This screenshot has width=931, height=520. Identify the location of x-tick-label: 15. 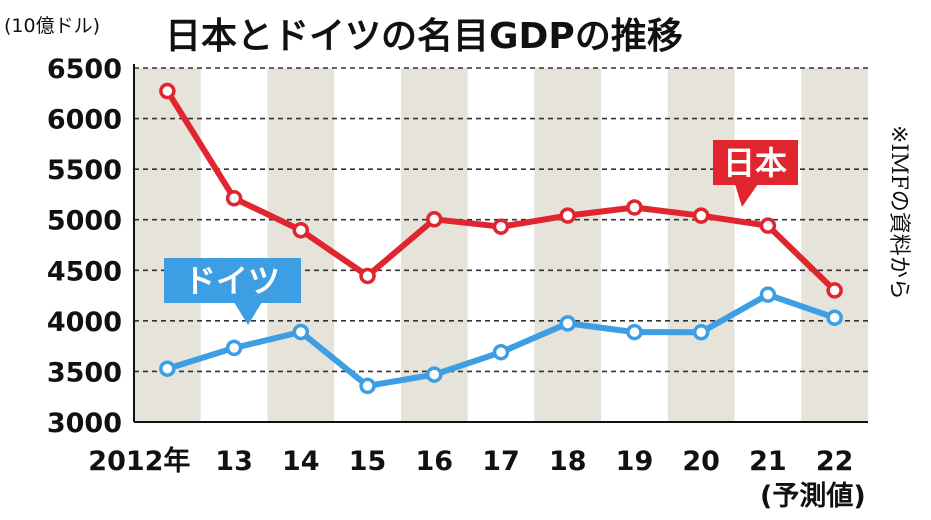
(368, 461).